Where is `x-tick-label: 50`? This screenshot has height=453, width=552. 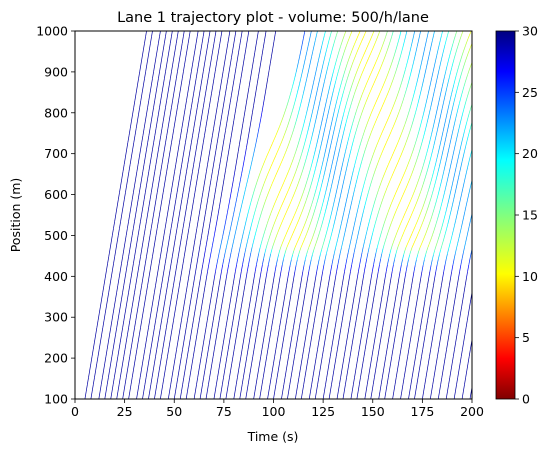
x-tick-label: 50 is located at coordinates (174, 411).